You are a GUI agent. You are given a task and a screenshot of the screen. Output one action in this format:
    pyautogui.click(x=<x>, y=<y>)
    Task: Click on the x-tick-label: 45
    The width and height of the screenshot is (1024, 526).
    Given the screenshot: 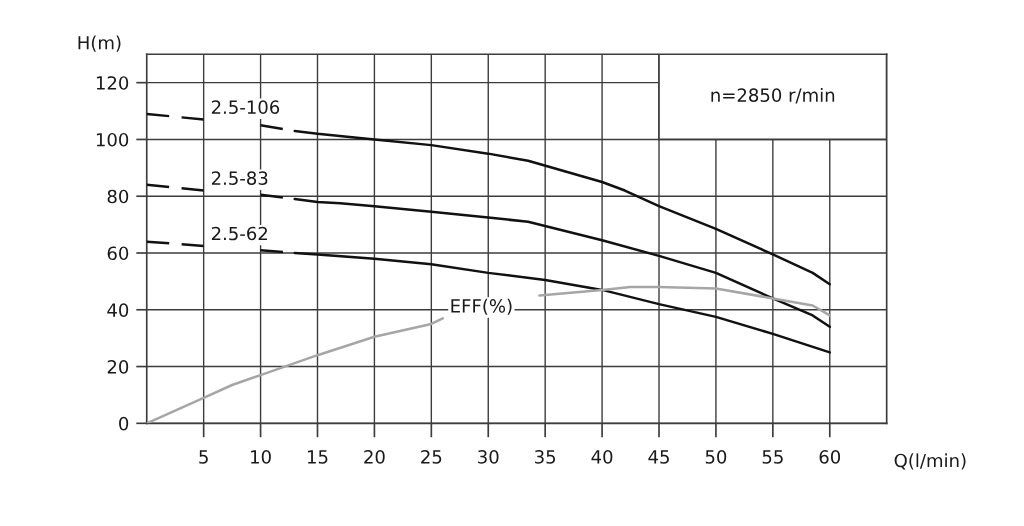 What is the action you would take?
    pyautogui.click(x=658, y=457)
    